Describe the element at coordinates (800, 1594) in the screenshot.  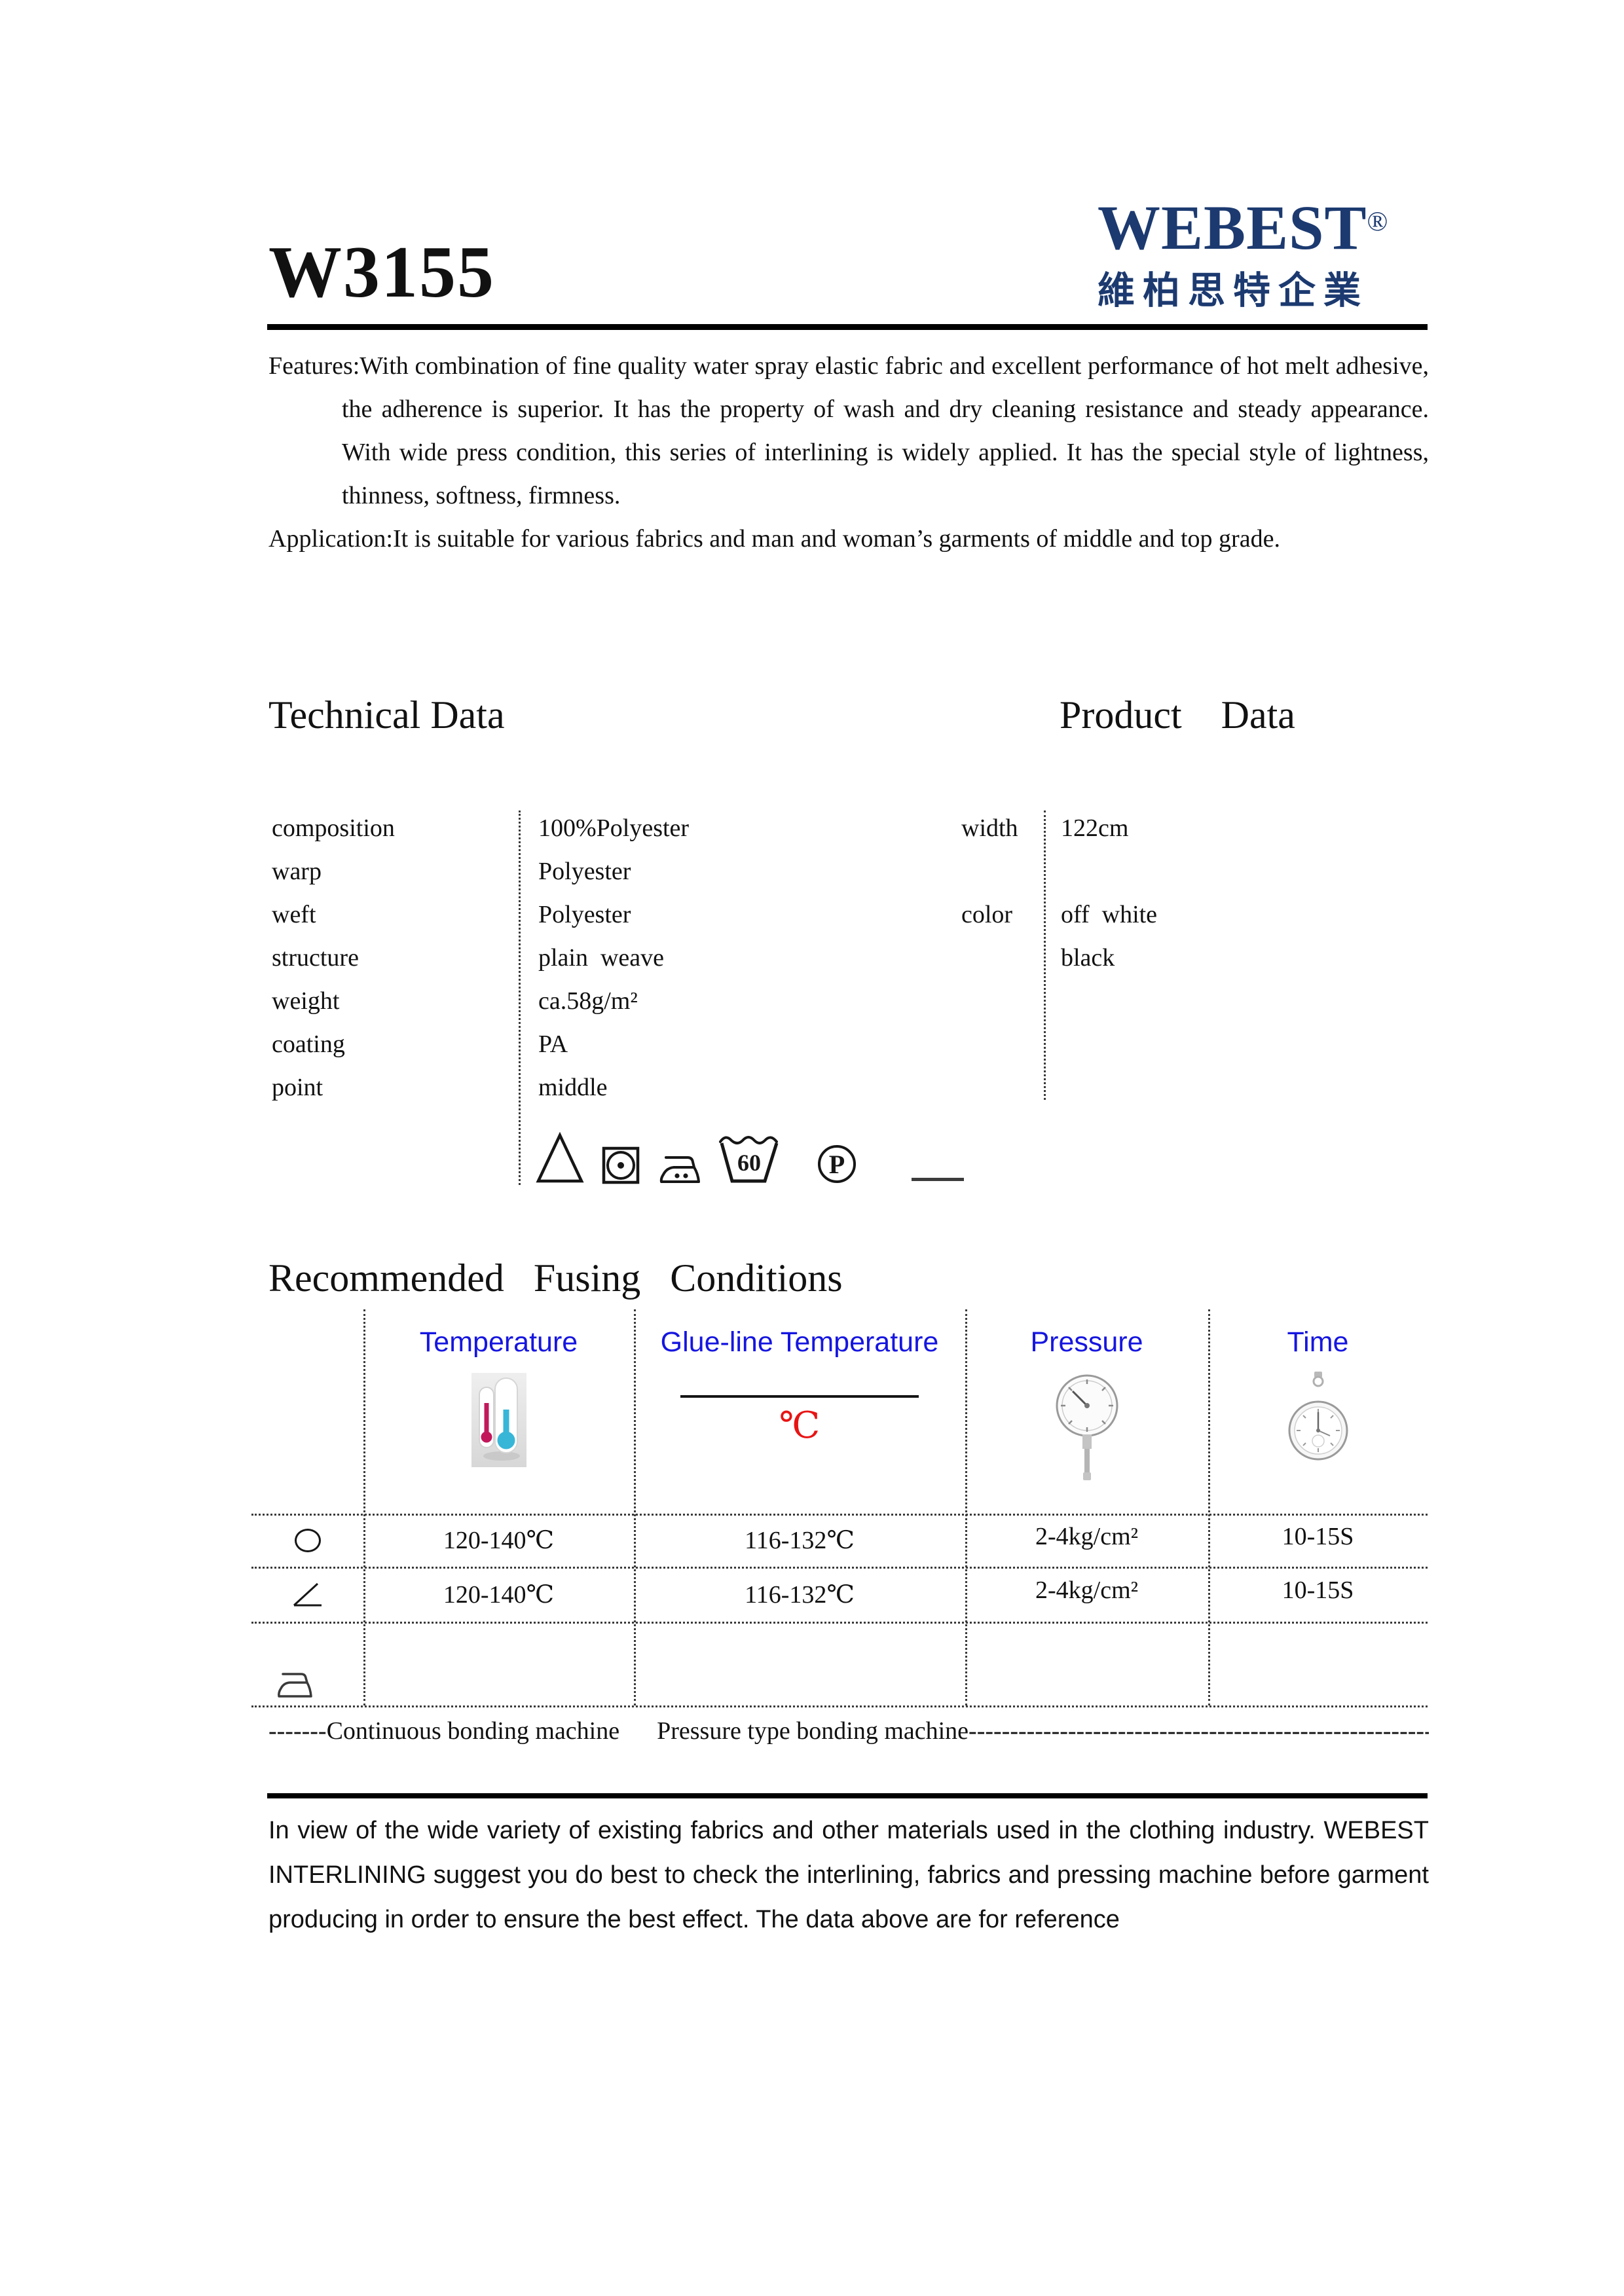
I see `row2-glue-line: 116-132℃` at that location.